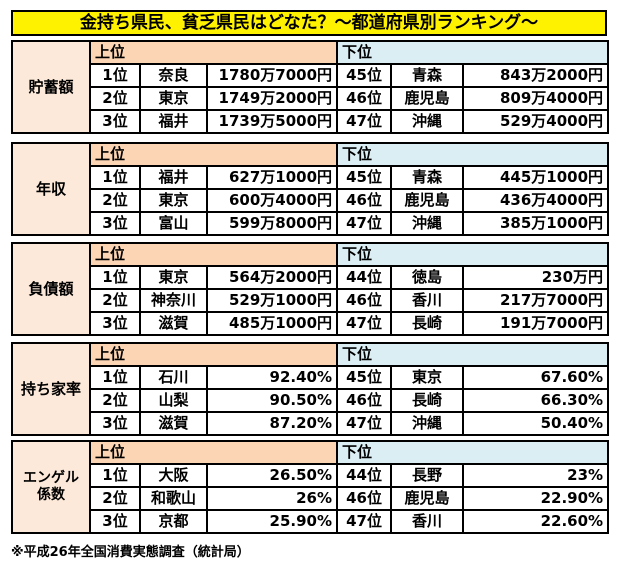 This screenshot has height=575, width=620. Describe the element at coordinates (536, 121) in the screenshot. I see `bottom-value: 529万4000円` at that location.